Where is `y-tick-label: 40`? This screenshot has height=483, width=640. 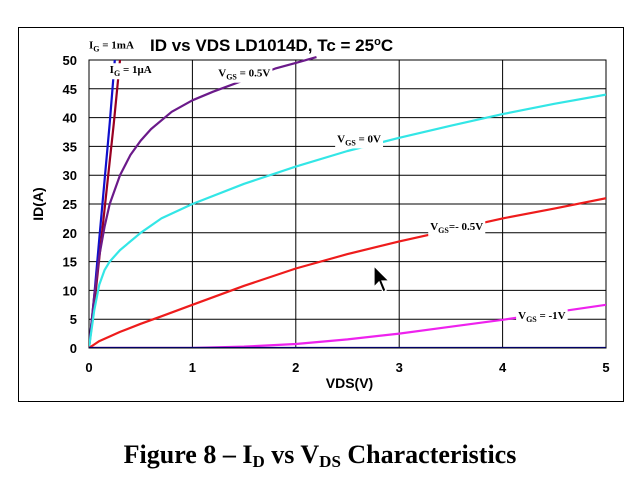 y-tick-label: 40 is located at coordinates (70, 118).